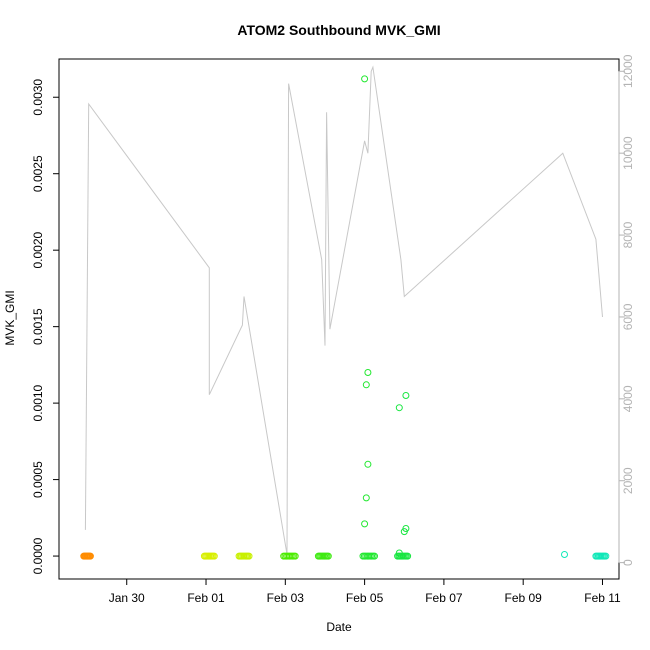 The height and width of the screenshot is (650, 650). Describe the element at coordinates (38, 479) in the screenshot. I see `y-tick-label: 0.0005` at that location.